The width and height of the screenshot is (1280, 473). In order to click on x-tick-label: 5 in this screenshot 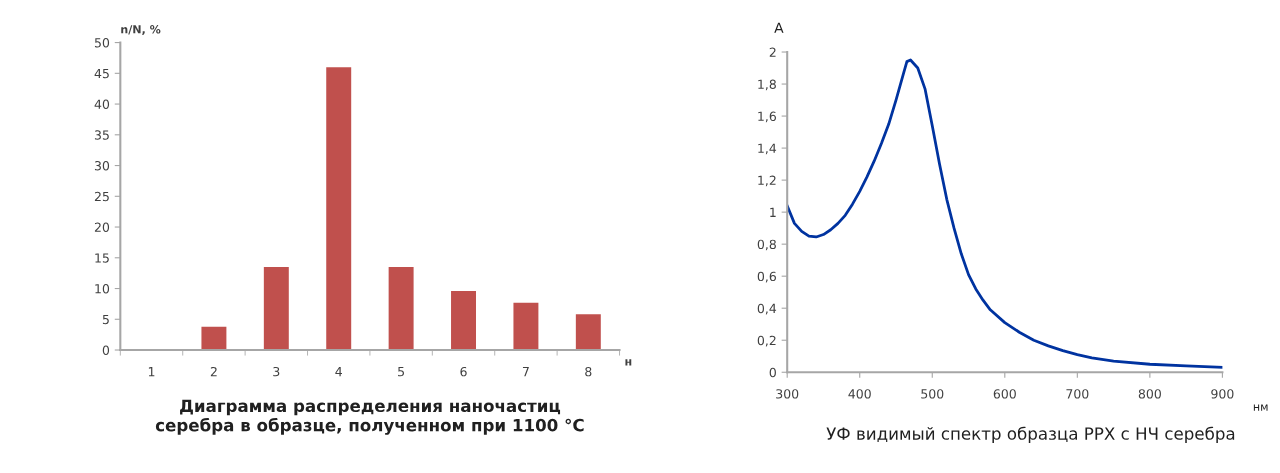, I will do `click(401, 372)`.